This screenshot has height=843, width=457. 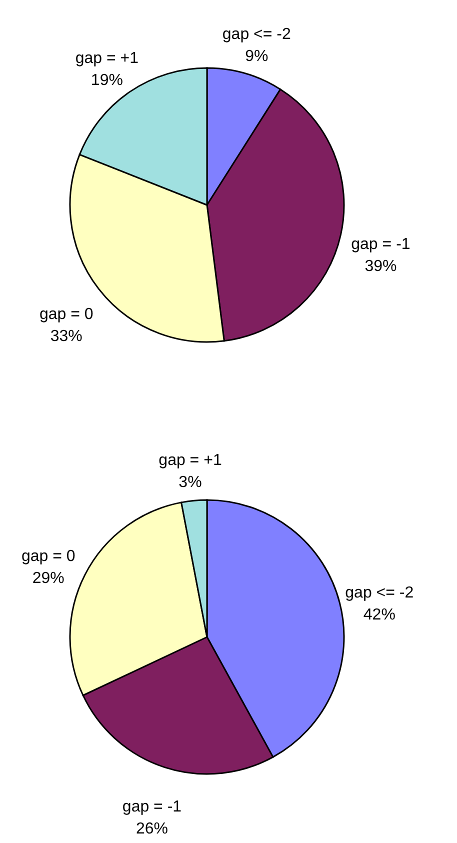 I want to click on data-label: 9%, so click(x=256, y=57).